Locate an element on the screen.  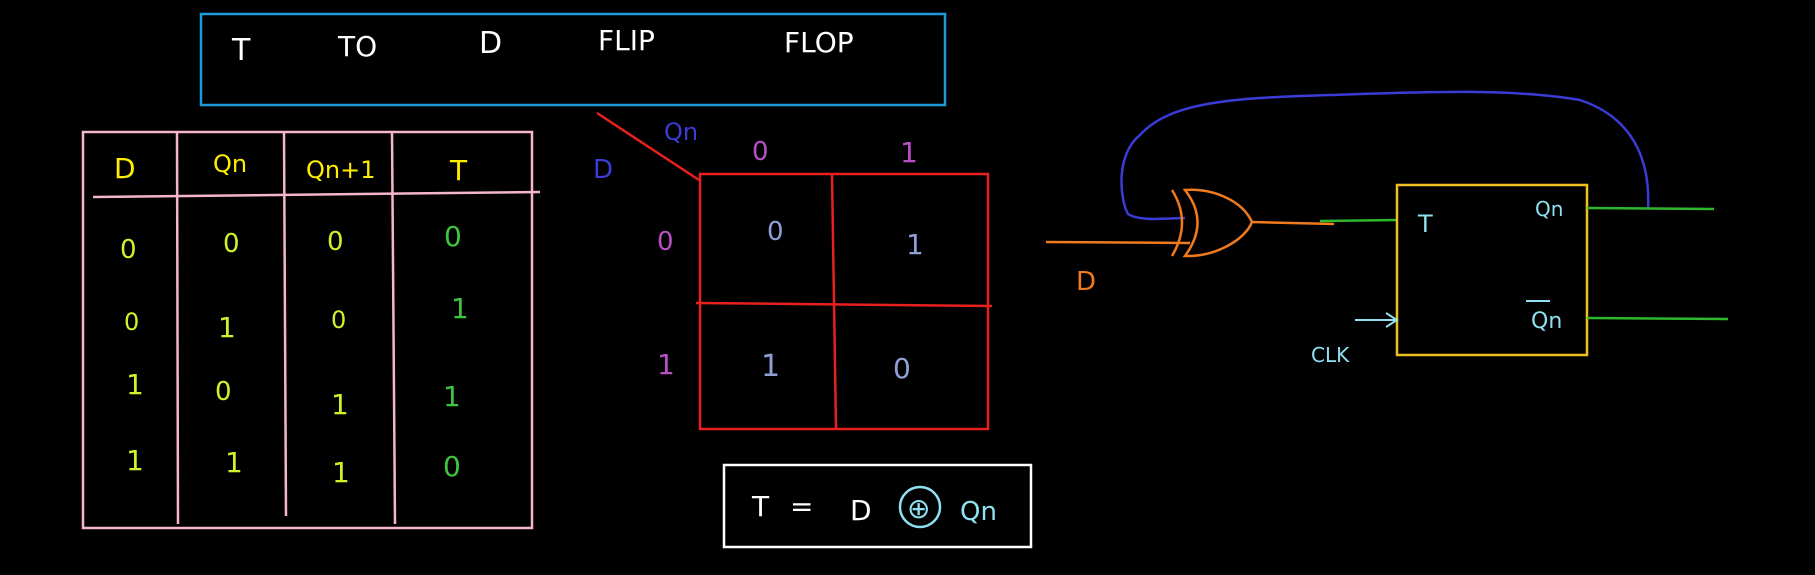
title-word-t: T is located at coordinates (241, 50).